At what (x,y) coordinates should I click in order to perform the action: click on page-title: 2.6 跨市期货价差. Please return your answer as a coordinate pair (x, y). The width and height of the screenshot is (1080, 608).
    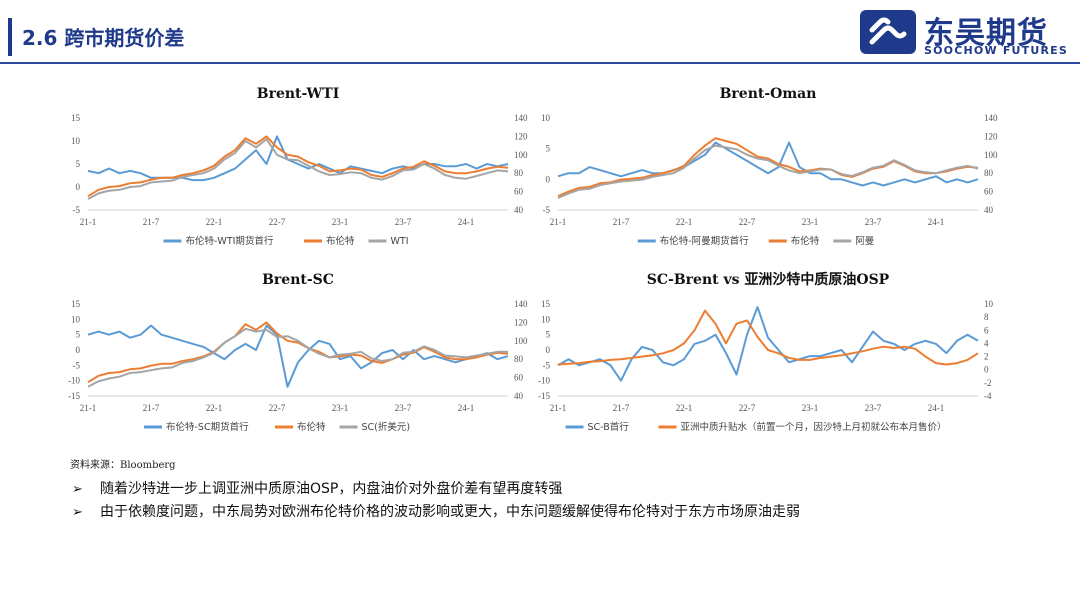
    Looking at the image, I should click on (103, 38).